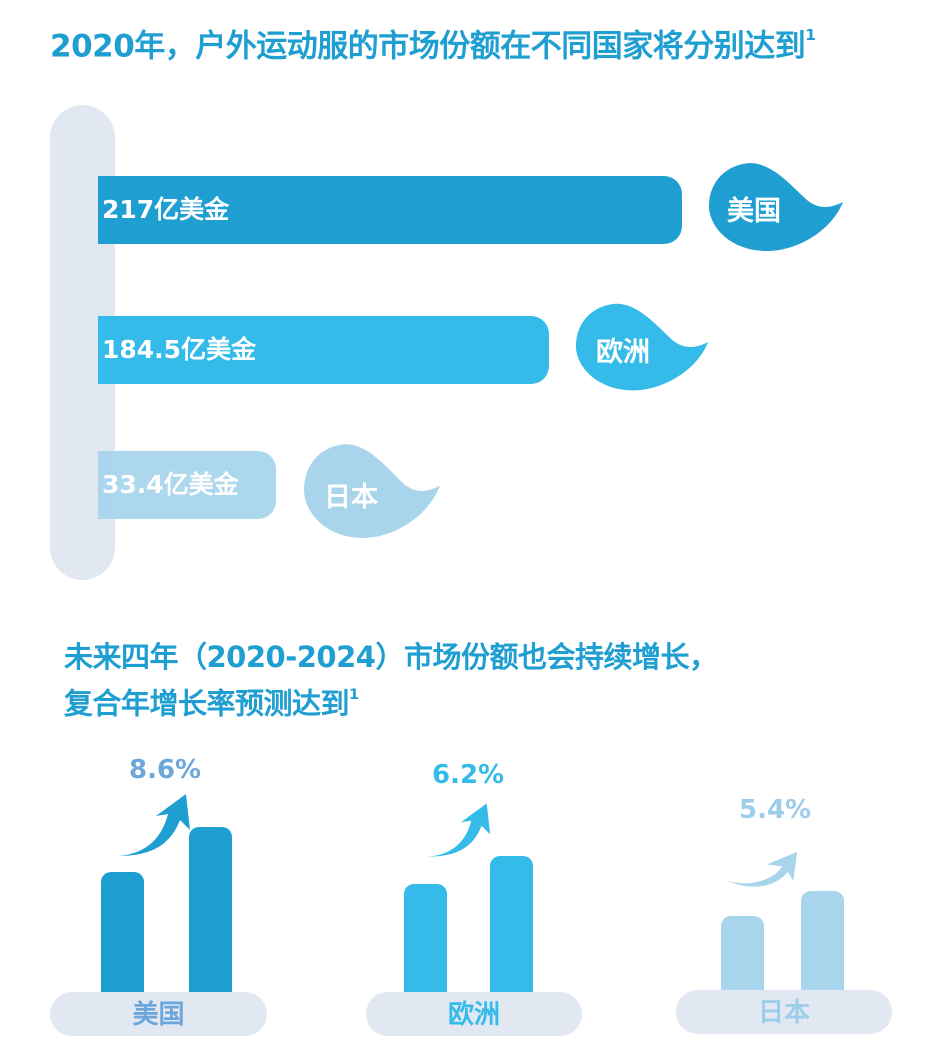 The image size is (944, 1063). What do you see at coordinates (210, 909) in the screenshot?
I see `bar-usa-2024` at bounding box center [210, 909].